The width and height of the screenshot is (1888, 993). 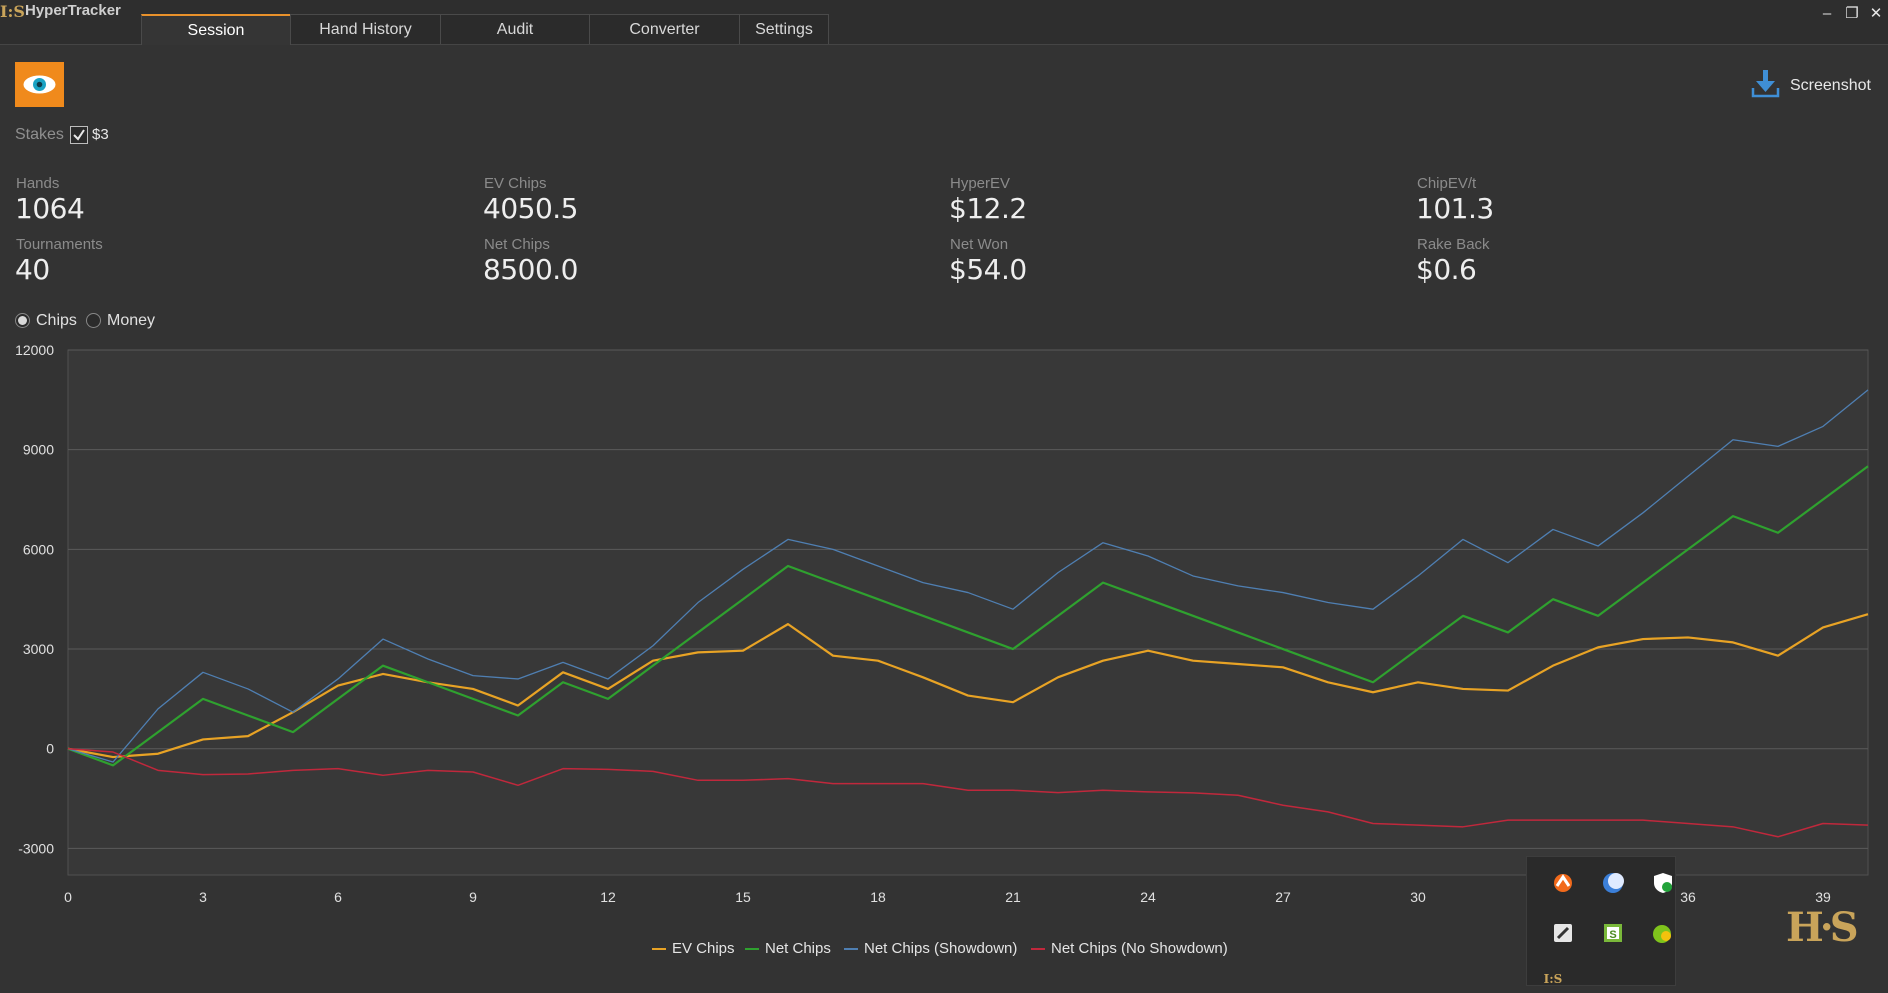 I want to click on legend-item-net-chips: Net Chips, so click(x=788, y=948).